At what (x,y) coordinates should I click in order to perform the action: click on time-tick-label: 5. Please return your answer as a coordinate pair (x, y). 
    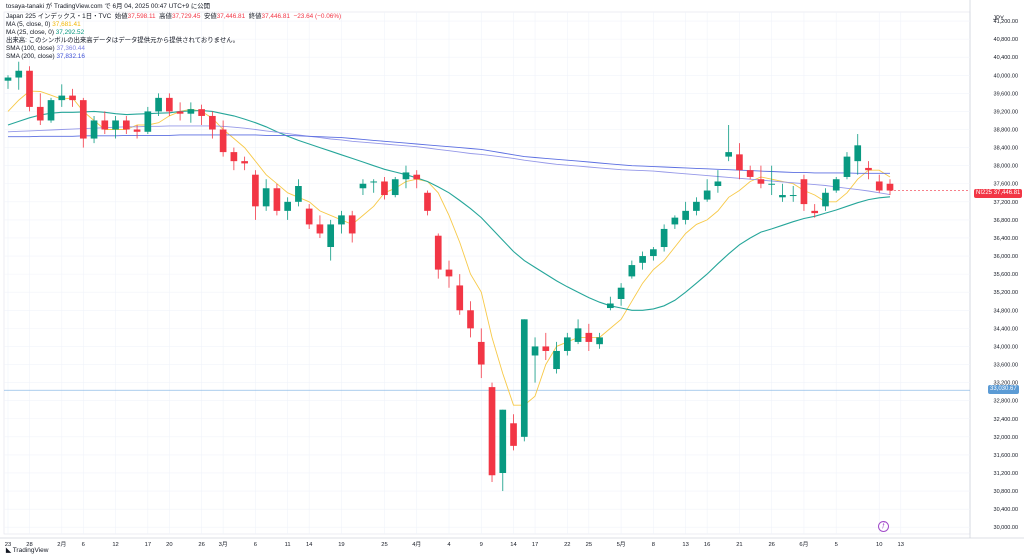
    Looking at the image, I should click on (836, 545).